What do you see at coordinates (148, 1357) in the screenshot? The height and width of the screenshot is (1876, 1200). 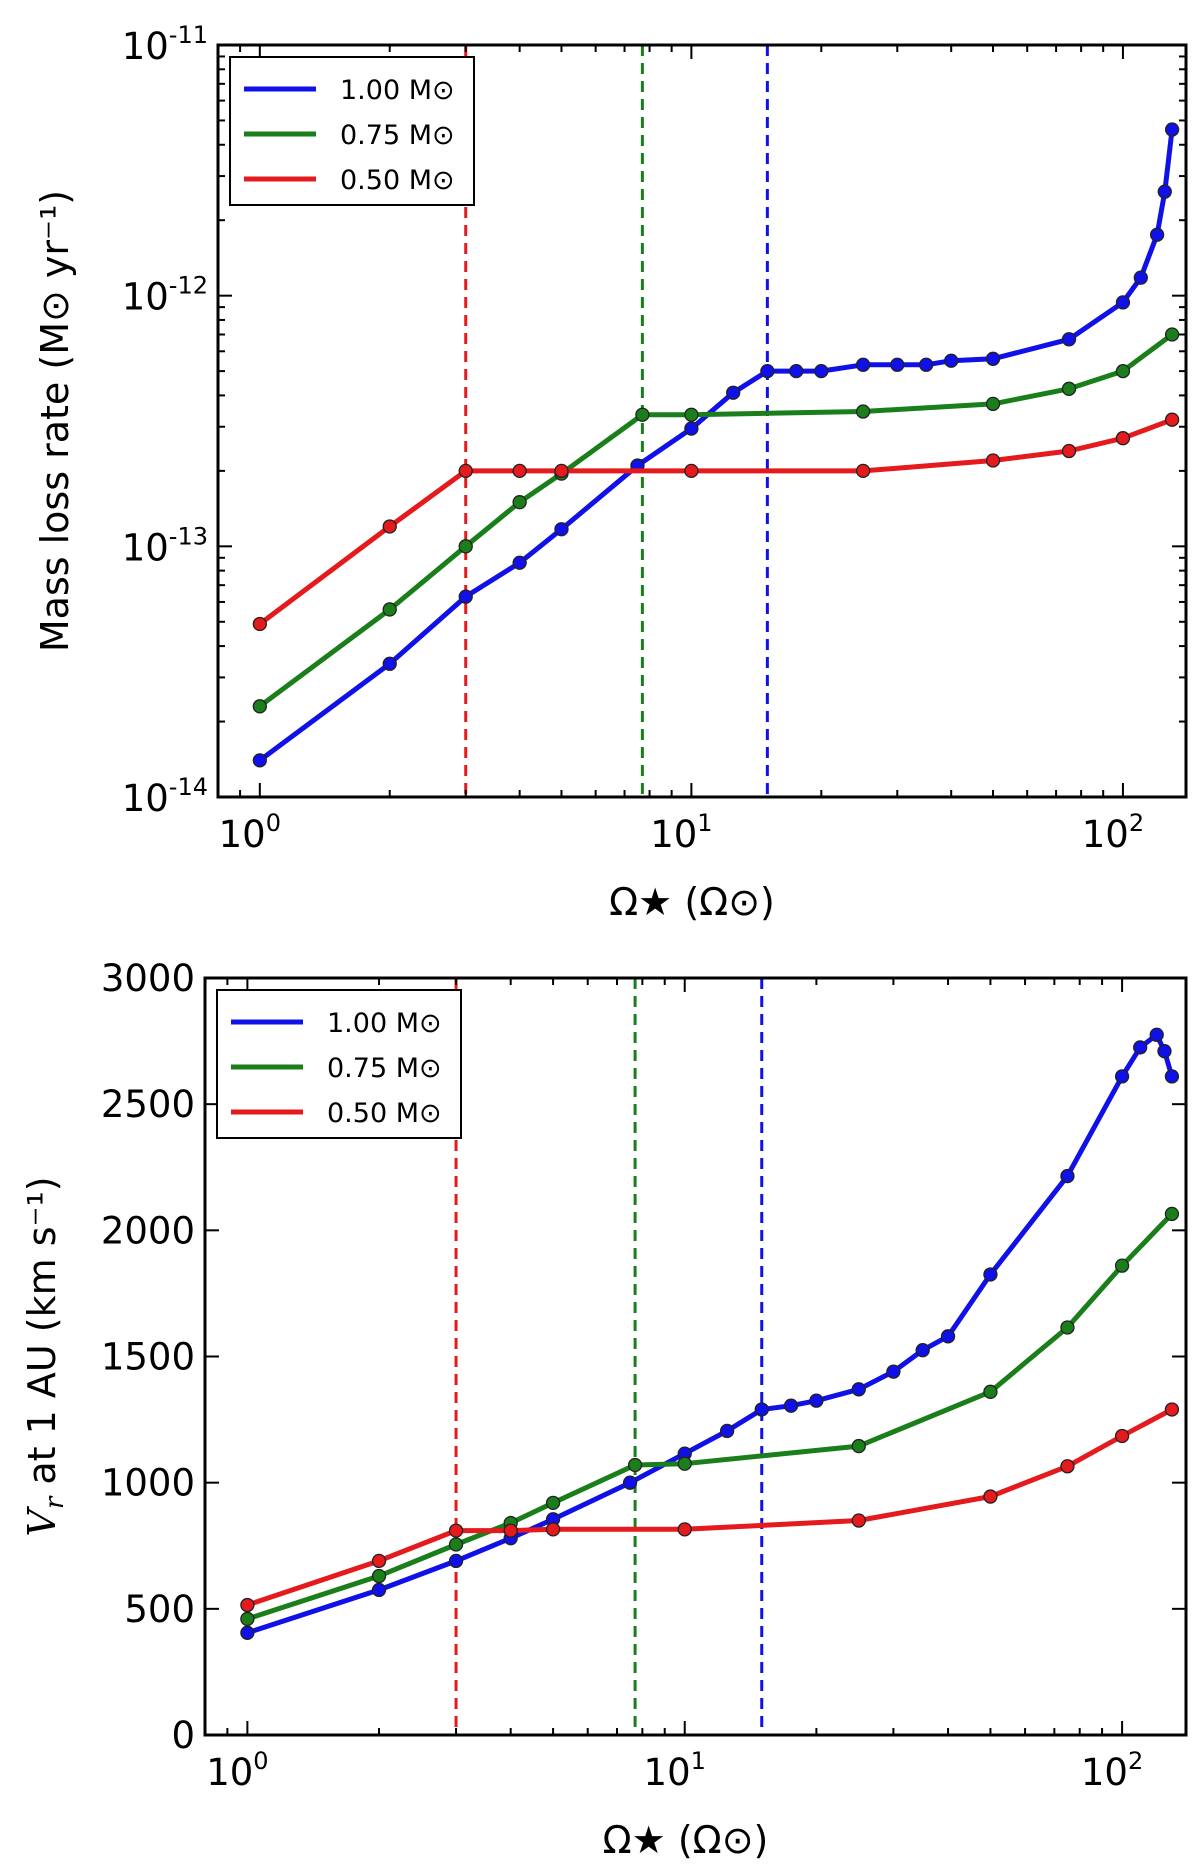 I see `y-tick-label: 1500` at bounding box center [148, 1357].